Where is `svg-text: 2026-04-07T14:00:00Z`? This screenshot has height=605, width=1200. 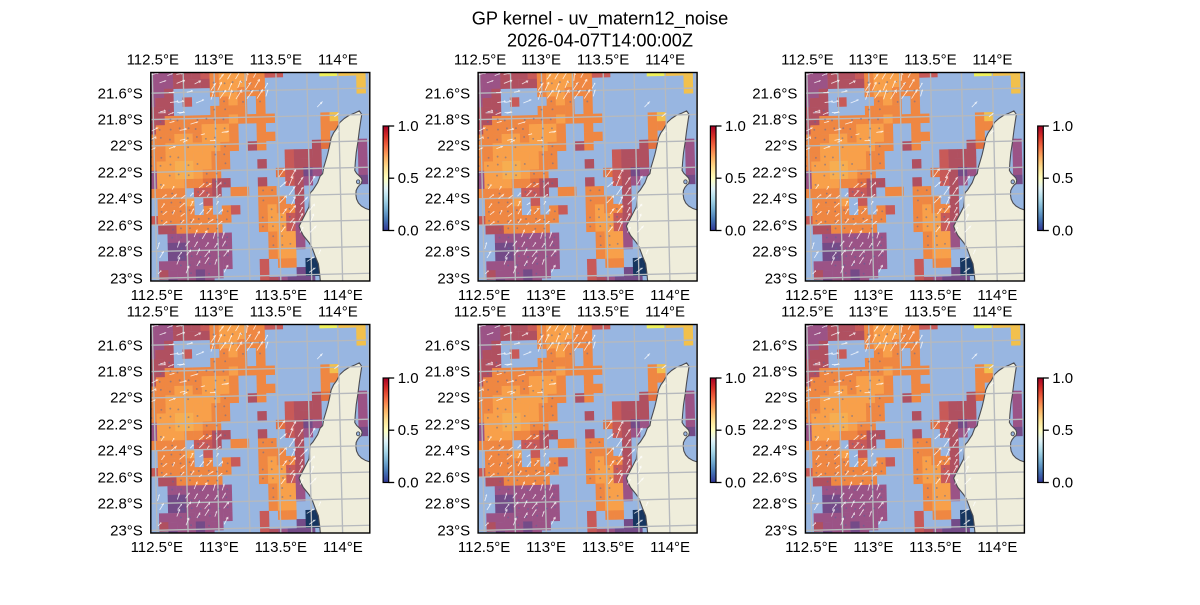
svg-text: 2026-04-07T14:00:00Z is located at coordinates (600, 41).